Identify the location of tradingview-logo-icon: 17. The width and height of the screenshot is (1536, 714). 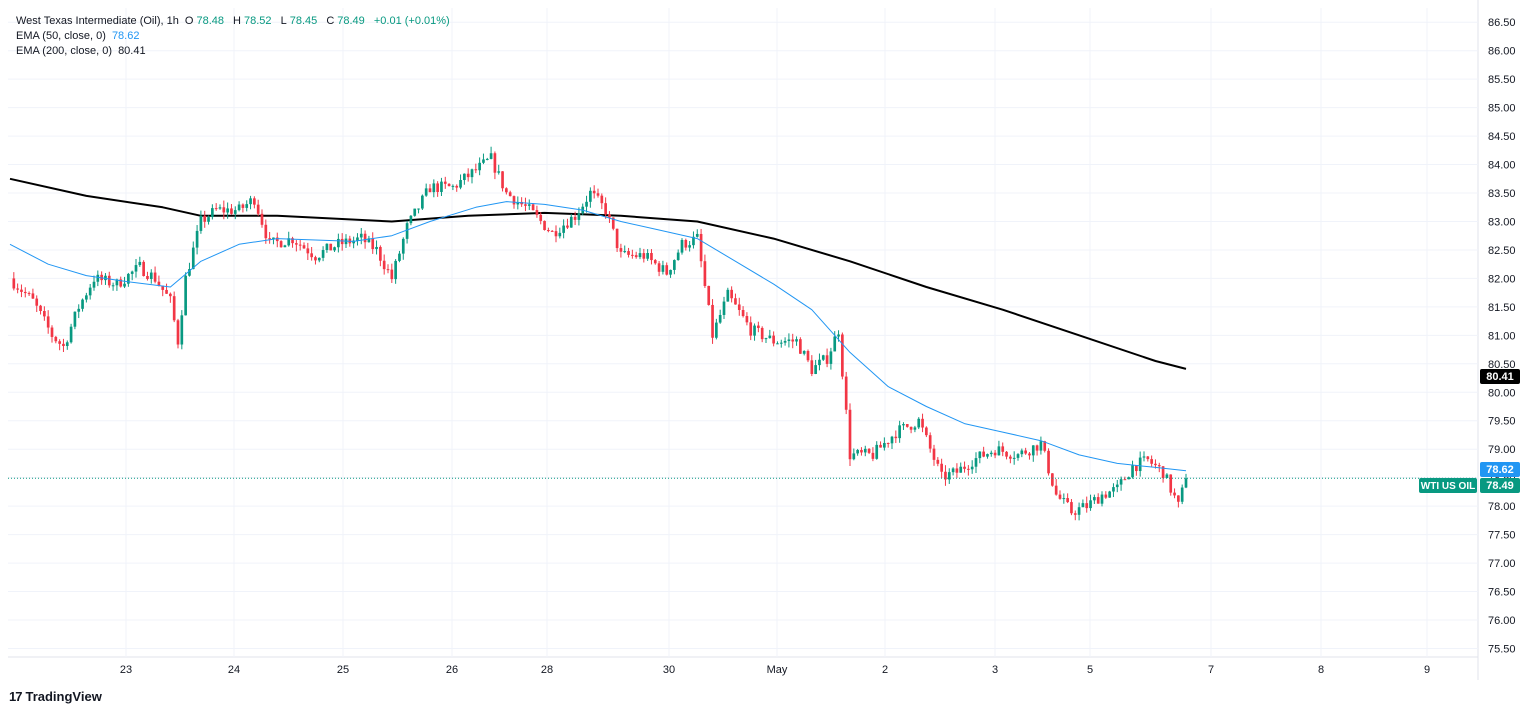
(16, 696).